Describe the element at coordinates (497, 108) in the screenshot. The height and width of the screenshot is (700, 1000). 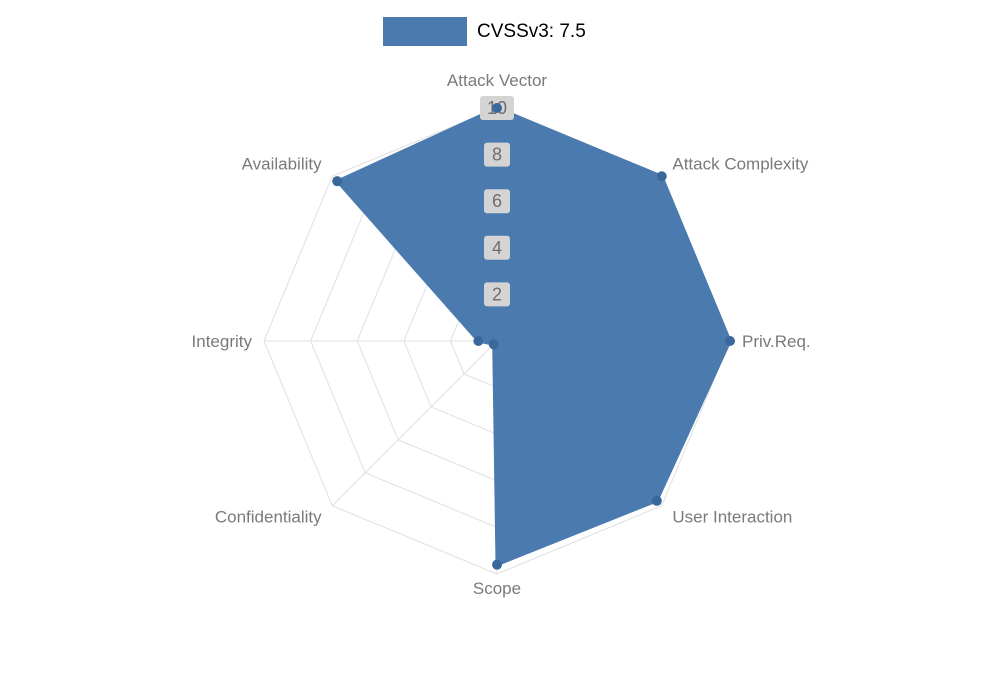
I see `data-point-attack-vector` at that location.